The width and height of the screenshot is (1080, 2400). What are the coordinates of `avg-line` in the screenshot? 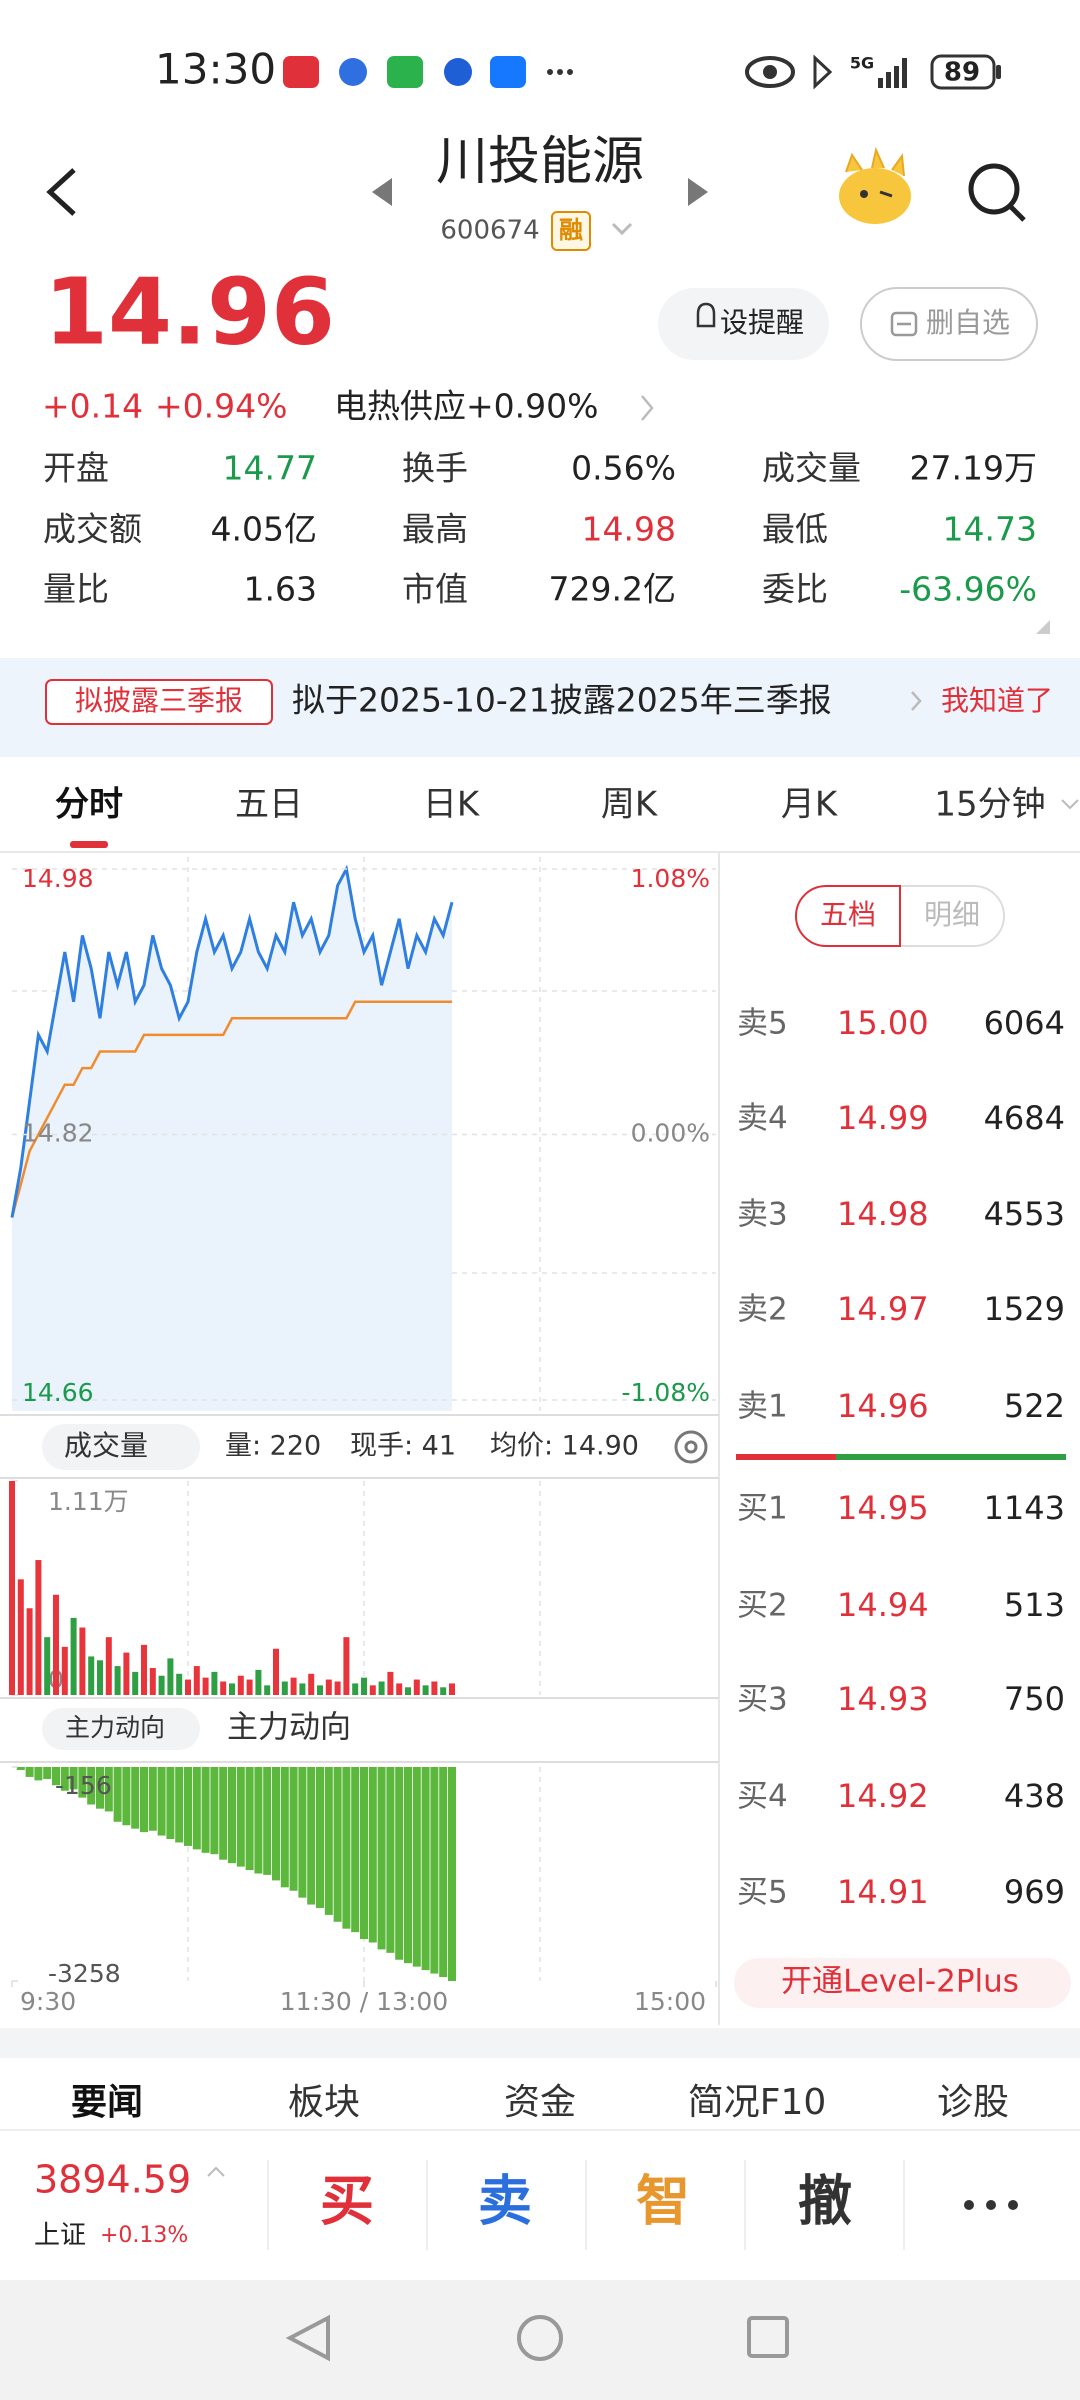 It's located at (231, 1109).